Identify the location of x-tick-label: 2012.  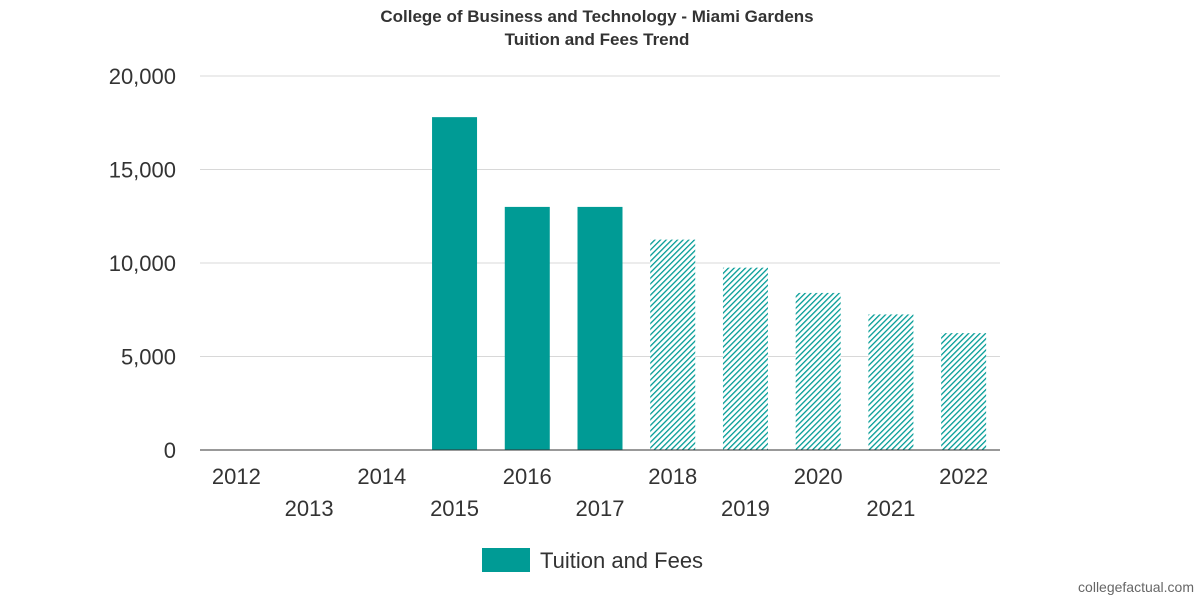
(236, 476).